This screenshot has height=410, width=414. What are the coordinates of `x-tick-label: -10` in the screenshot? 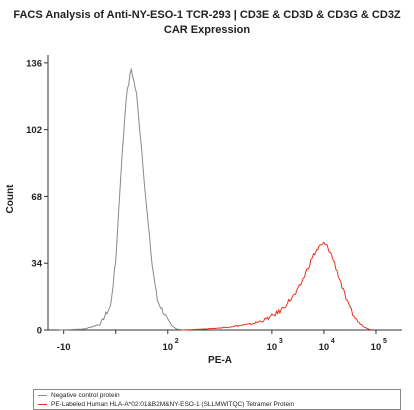 It's located at (64, 347).